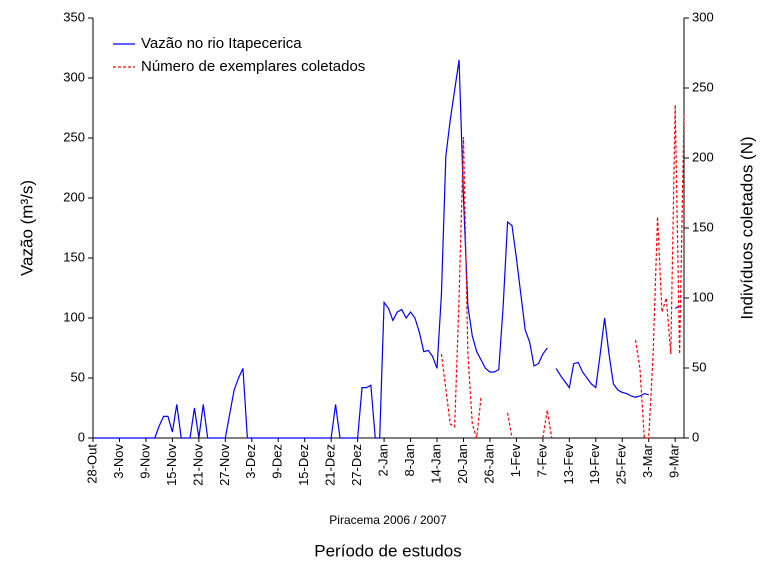 The height and width of the screenshot is (566, 769). I want to click on y-axis-title: Vazão (m³/s), so click(26, 228).